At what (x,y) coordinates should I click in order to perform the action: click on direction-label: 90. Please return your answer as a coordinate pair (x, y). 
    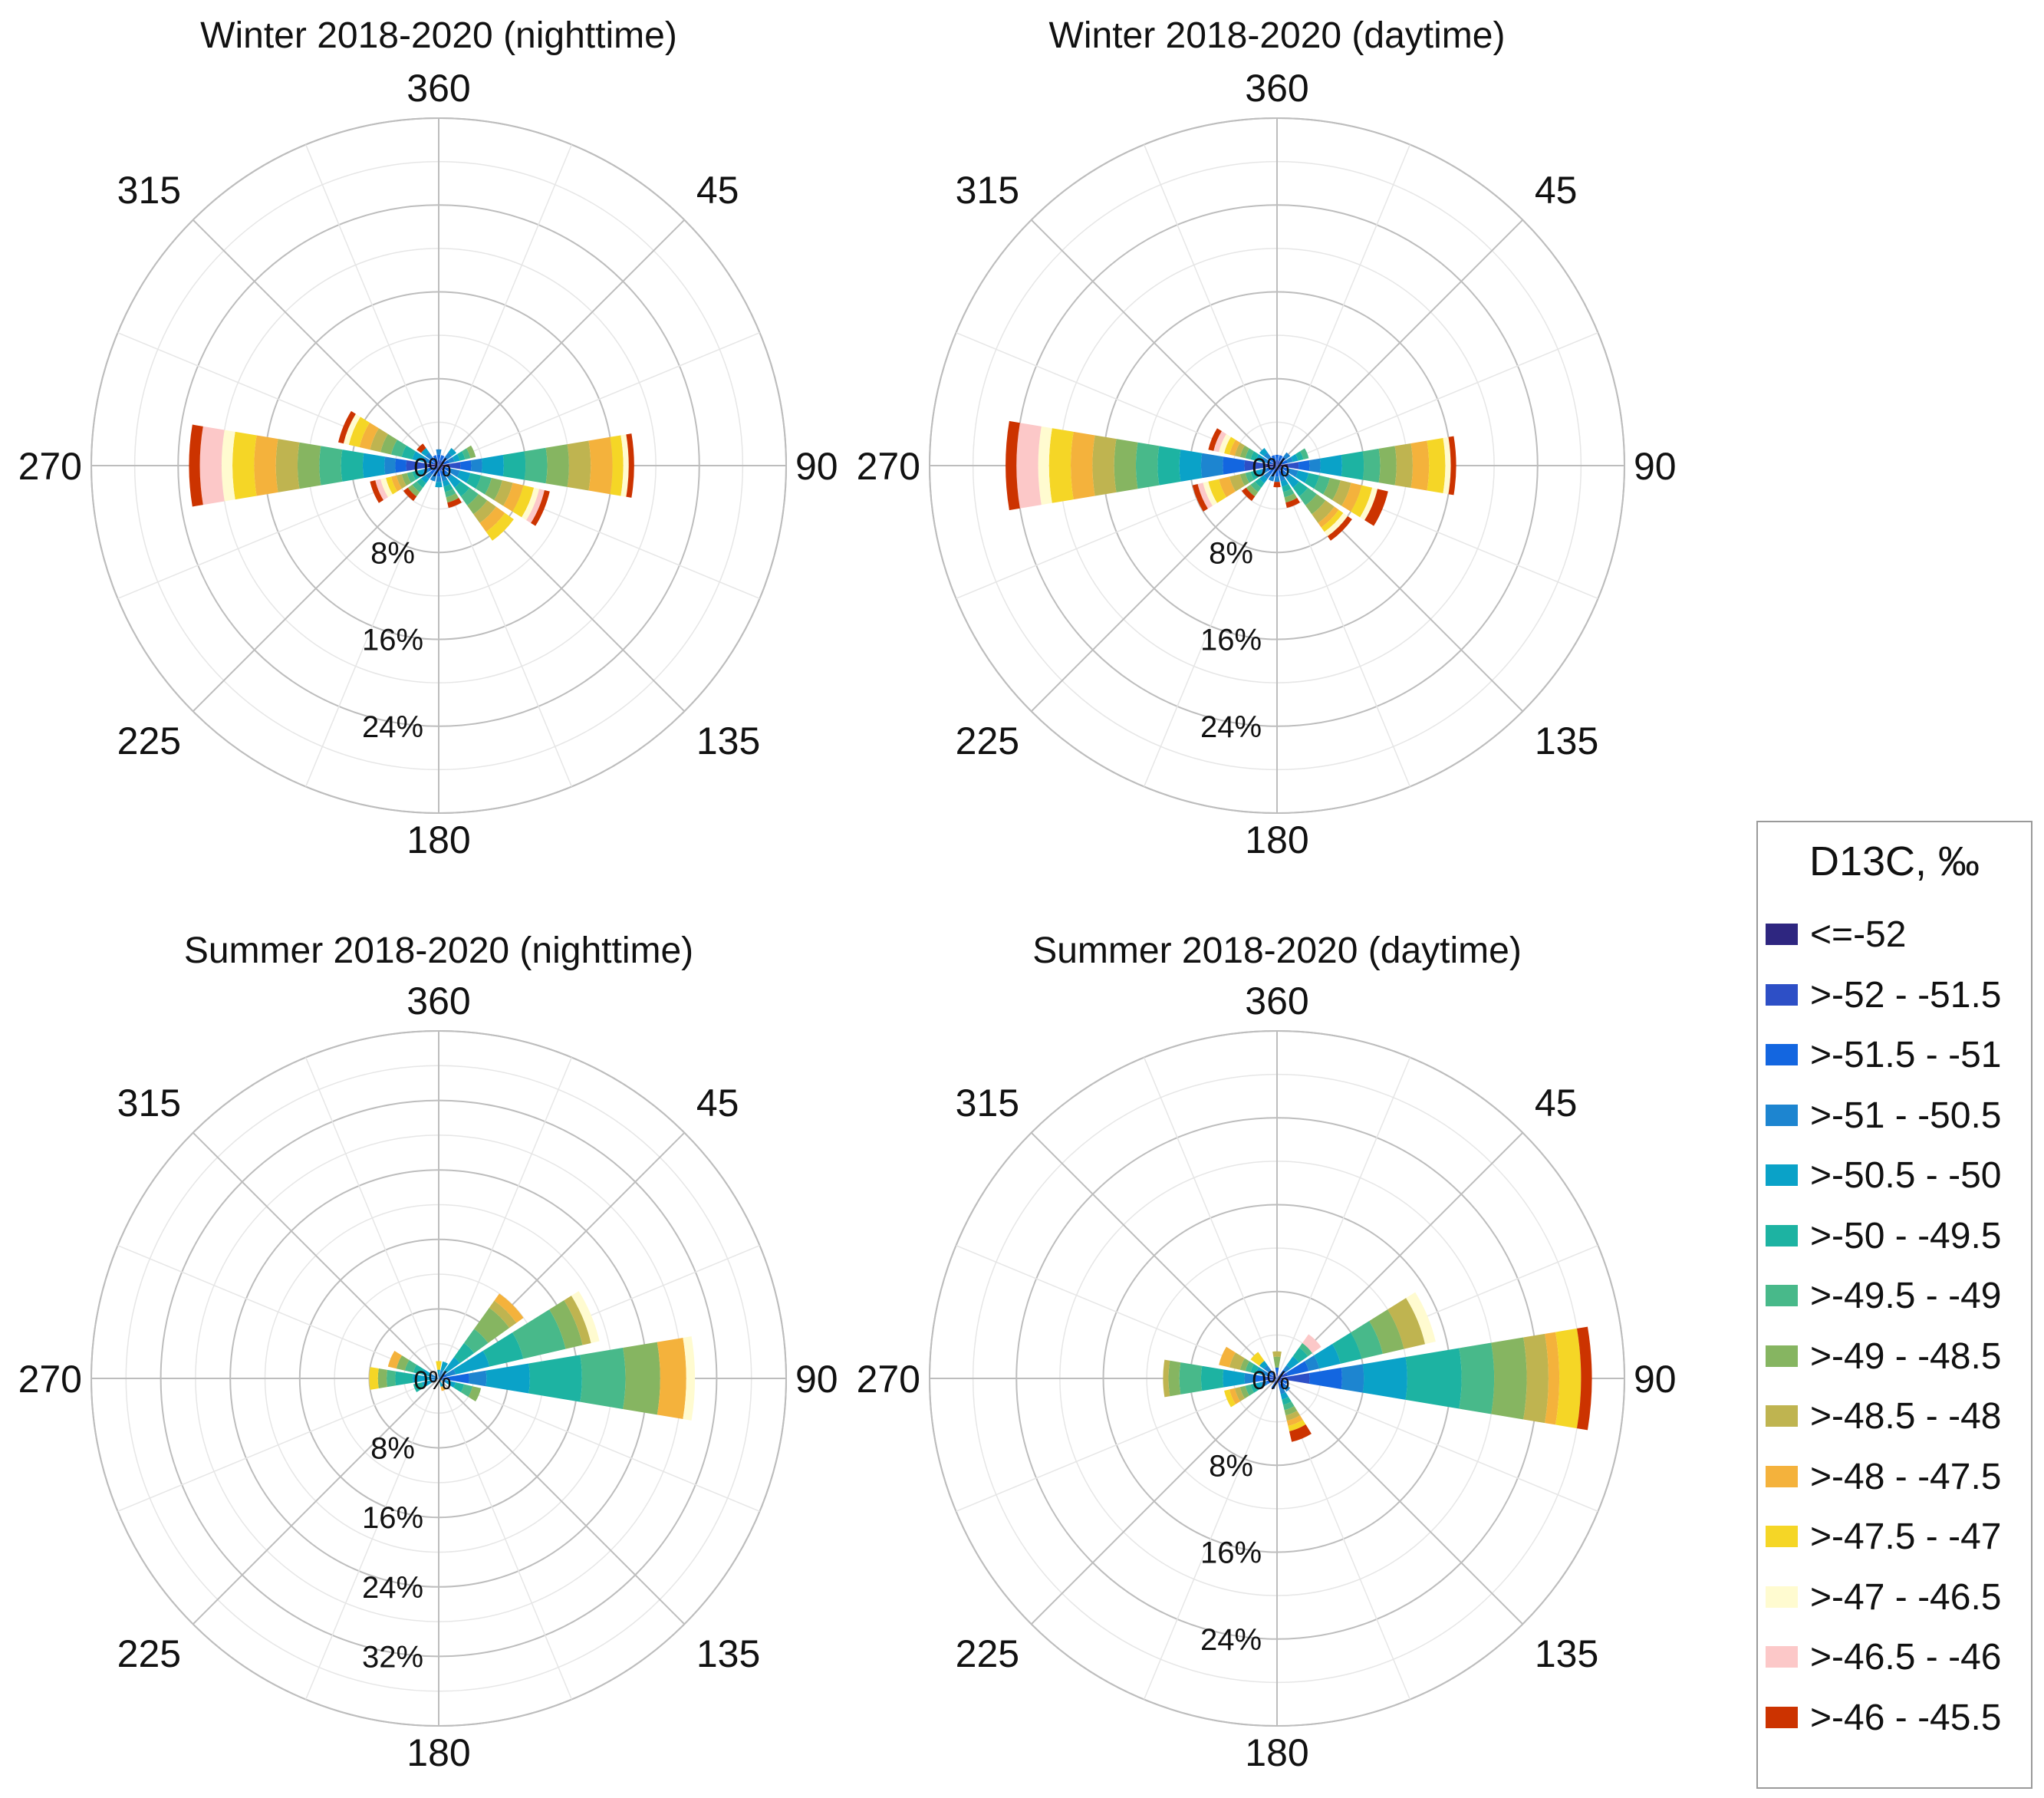
    Looking at the image, I should click on (1655, 1380).